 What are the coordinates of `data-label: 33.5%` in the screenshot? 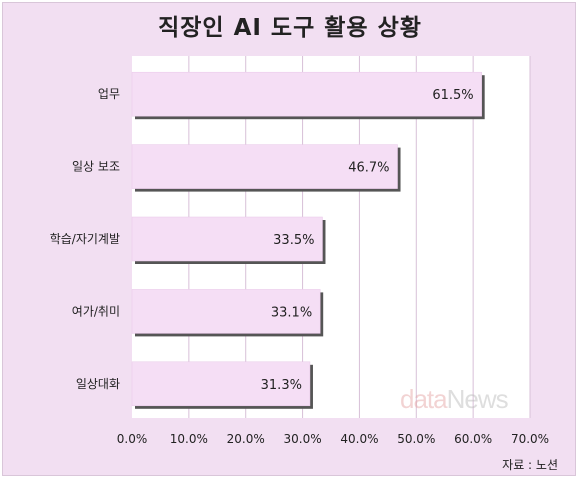 It's located at (293, 240).